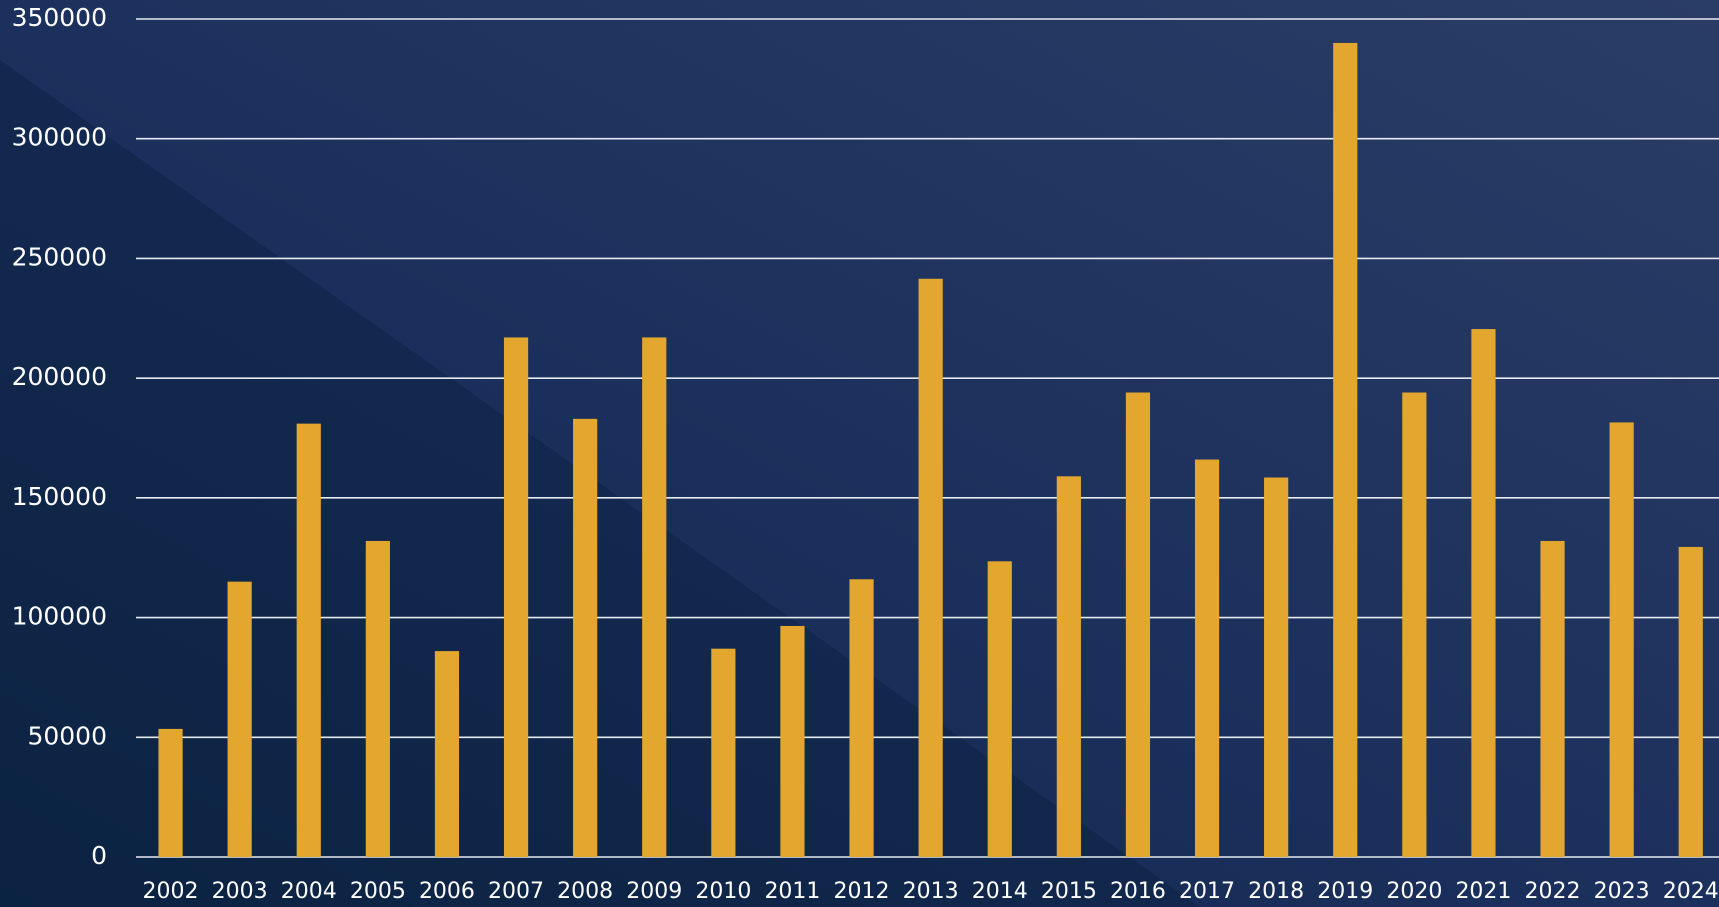 The width and height of the screenshot is (1719, 907). I want to click on x-tick-label: 2012, so click(862, 891).